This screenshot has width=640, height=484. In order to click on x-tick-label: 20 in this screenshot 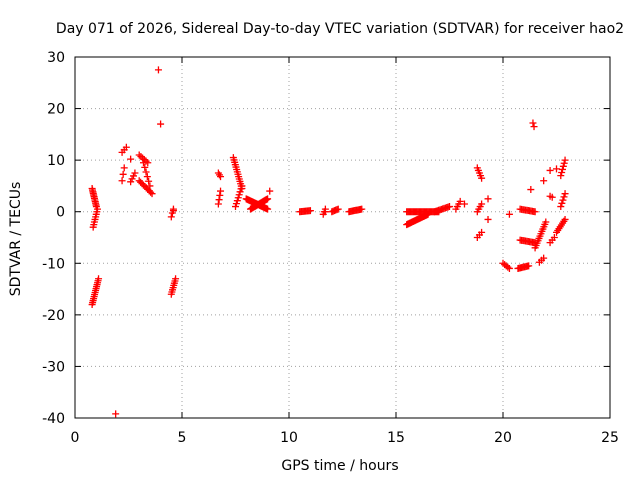, I will do `click(503, 438)`.